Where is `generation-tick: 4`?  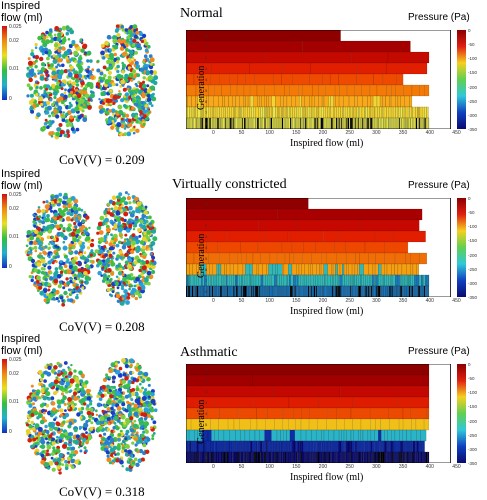 generation-tick: 4 is located at coordinates (206, 79).